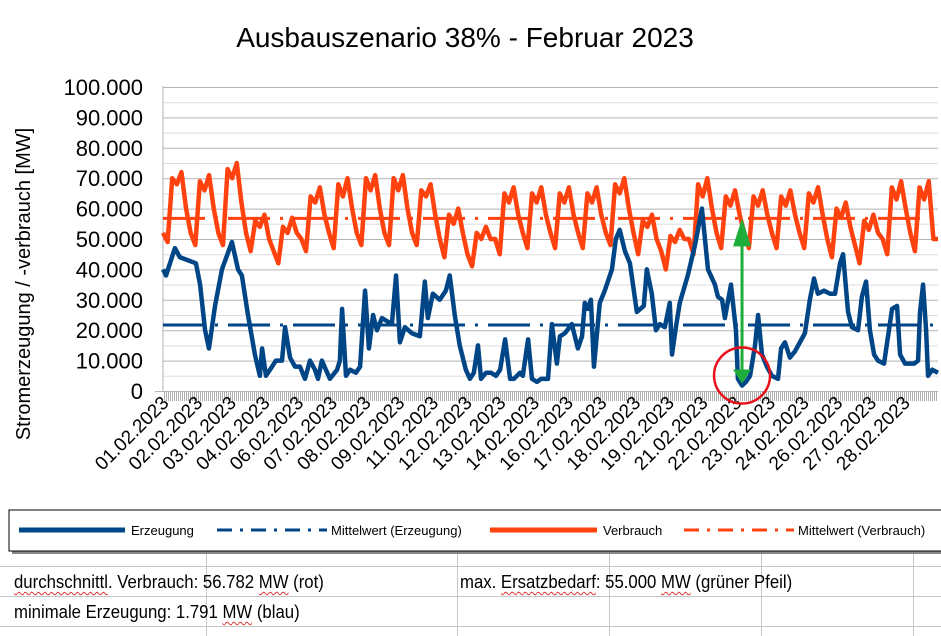  What do you see at coordinates (276, 612) in the screenshot?
I see `note-text: (blau)` at bounding box center [276, 612].